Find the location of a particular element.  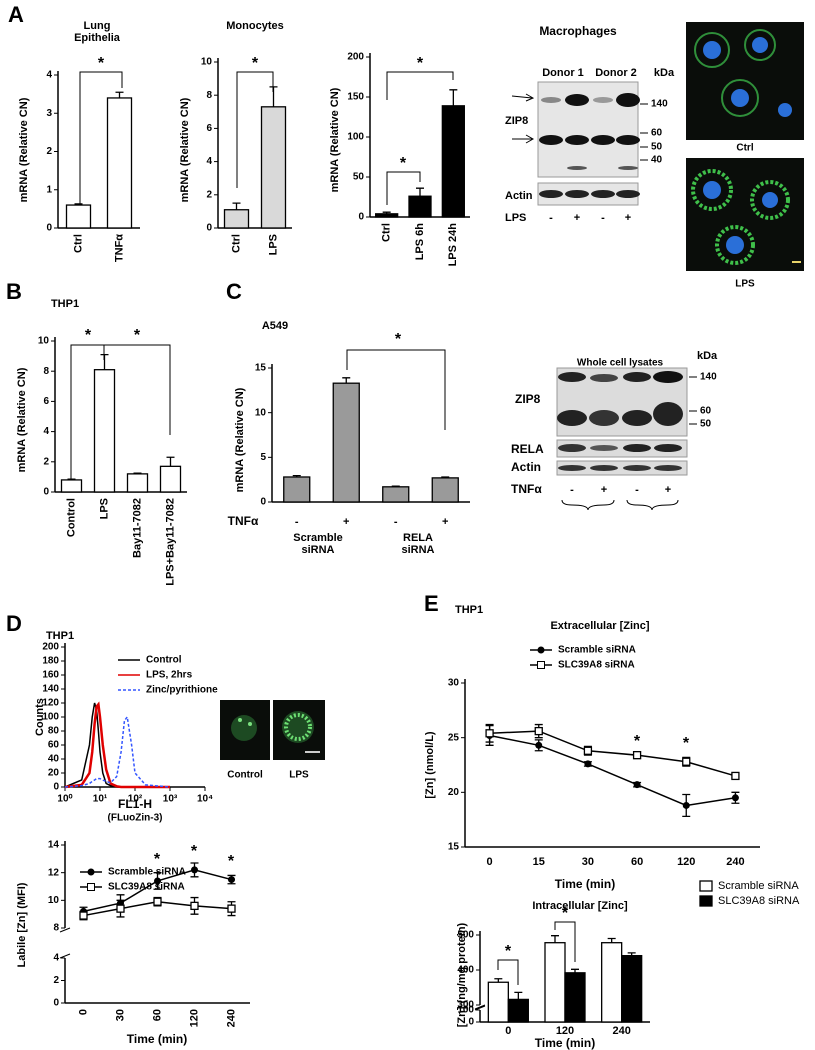

blot-protein: ZIP8 is located at coordinates (516, 121).